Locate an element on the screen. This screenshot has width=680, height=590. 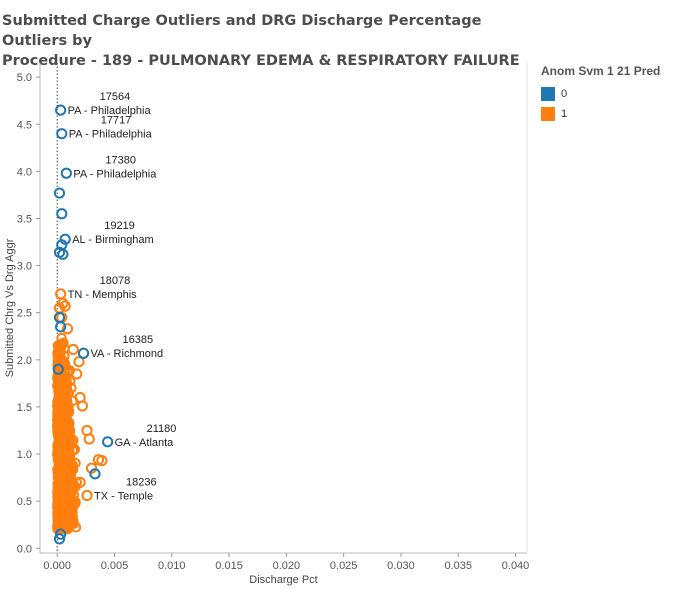
annotation-id: 17564 is located at coordinates (115, 97).